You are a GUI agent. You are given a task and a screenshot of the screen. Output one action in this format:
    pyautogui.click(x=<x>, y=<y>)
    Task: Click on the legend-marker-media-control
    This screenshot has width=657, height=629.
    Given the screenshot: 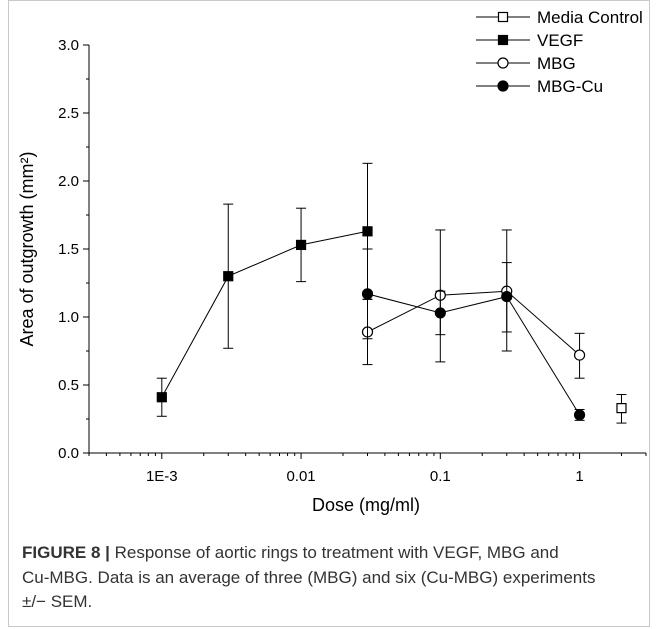 What is the action you would take?
    pyautogui.click(x=503, y=17)
    